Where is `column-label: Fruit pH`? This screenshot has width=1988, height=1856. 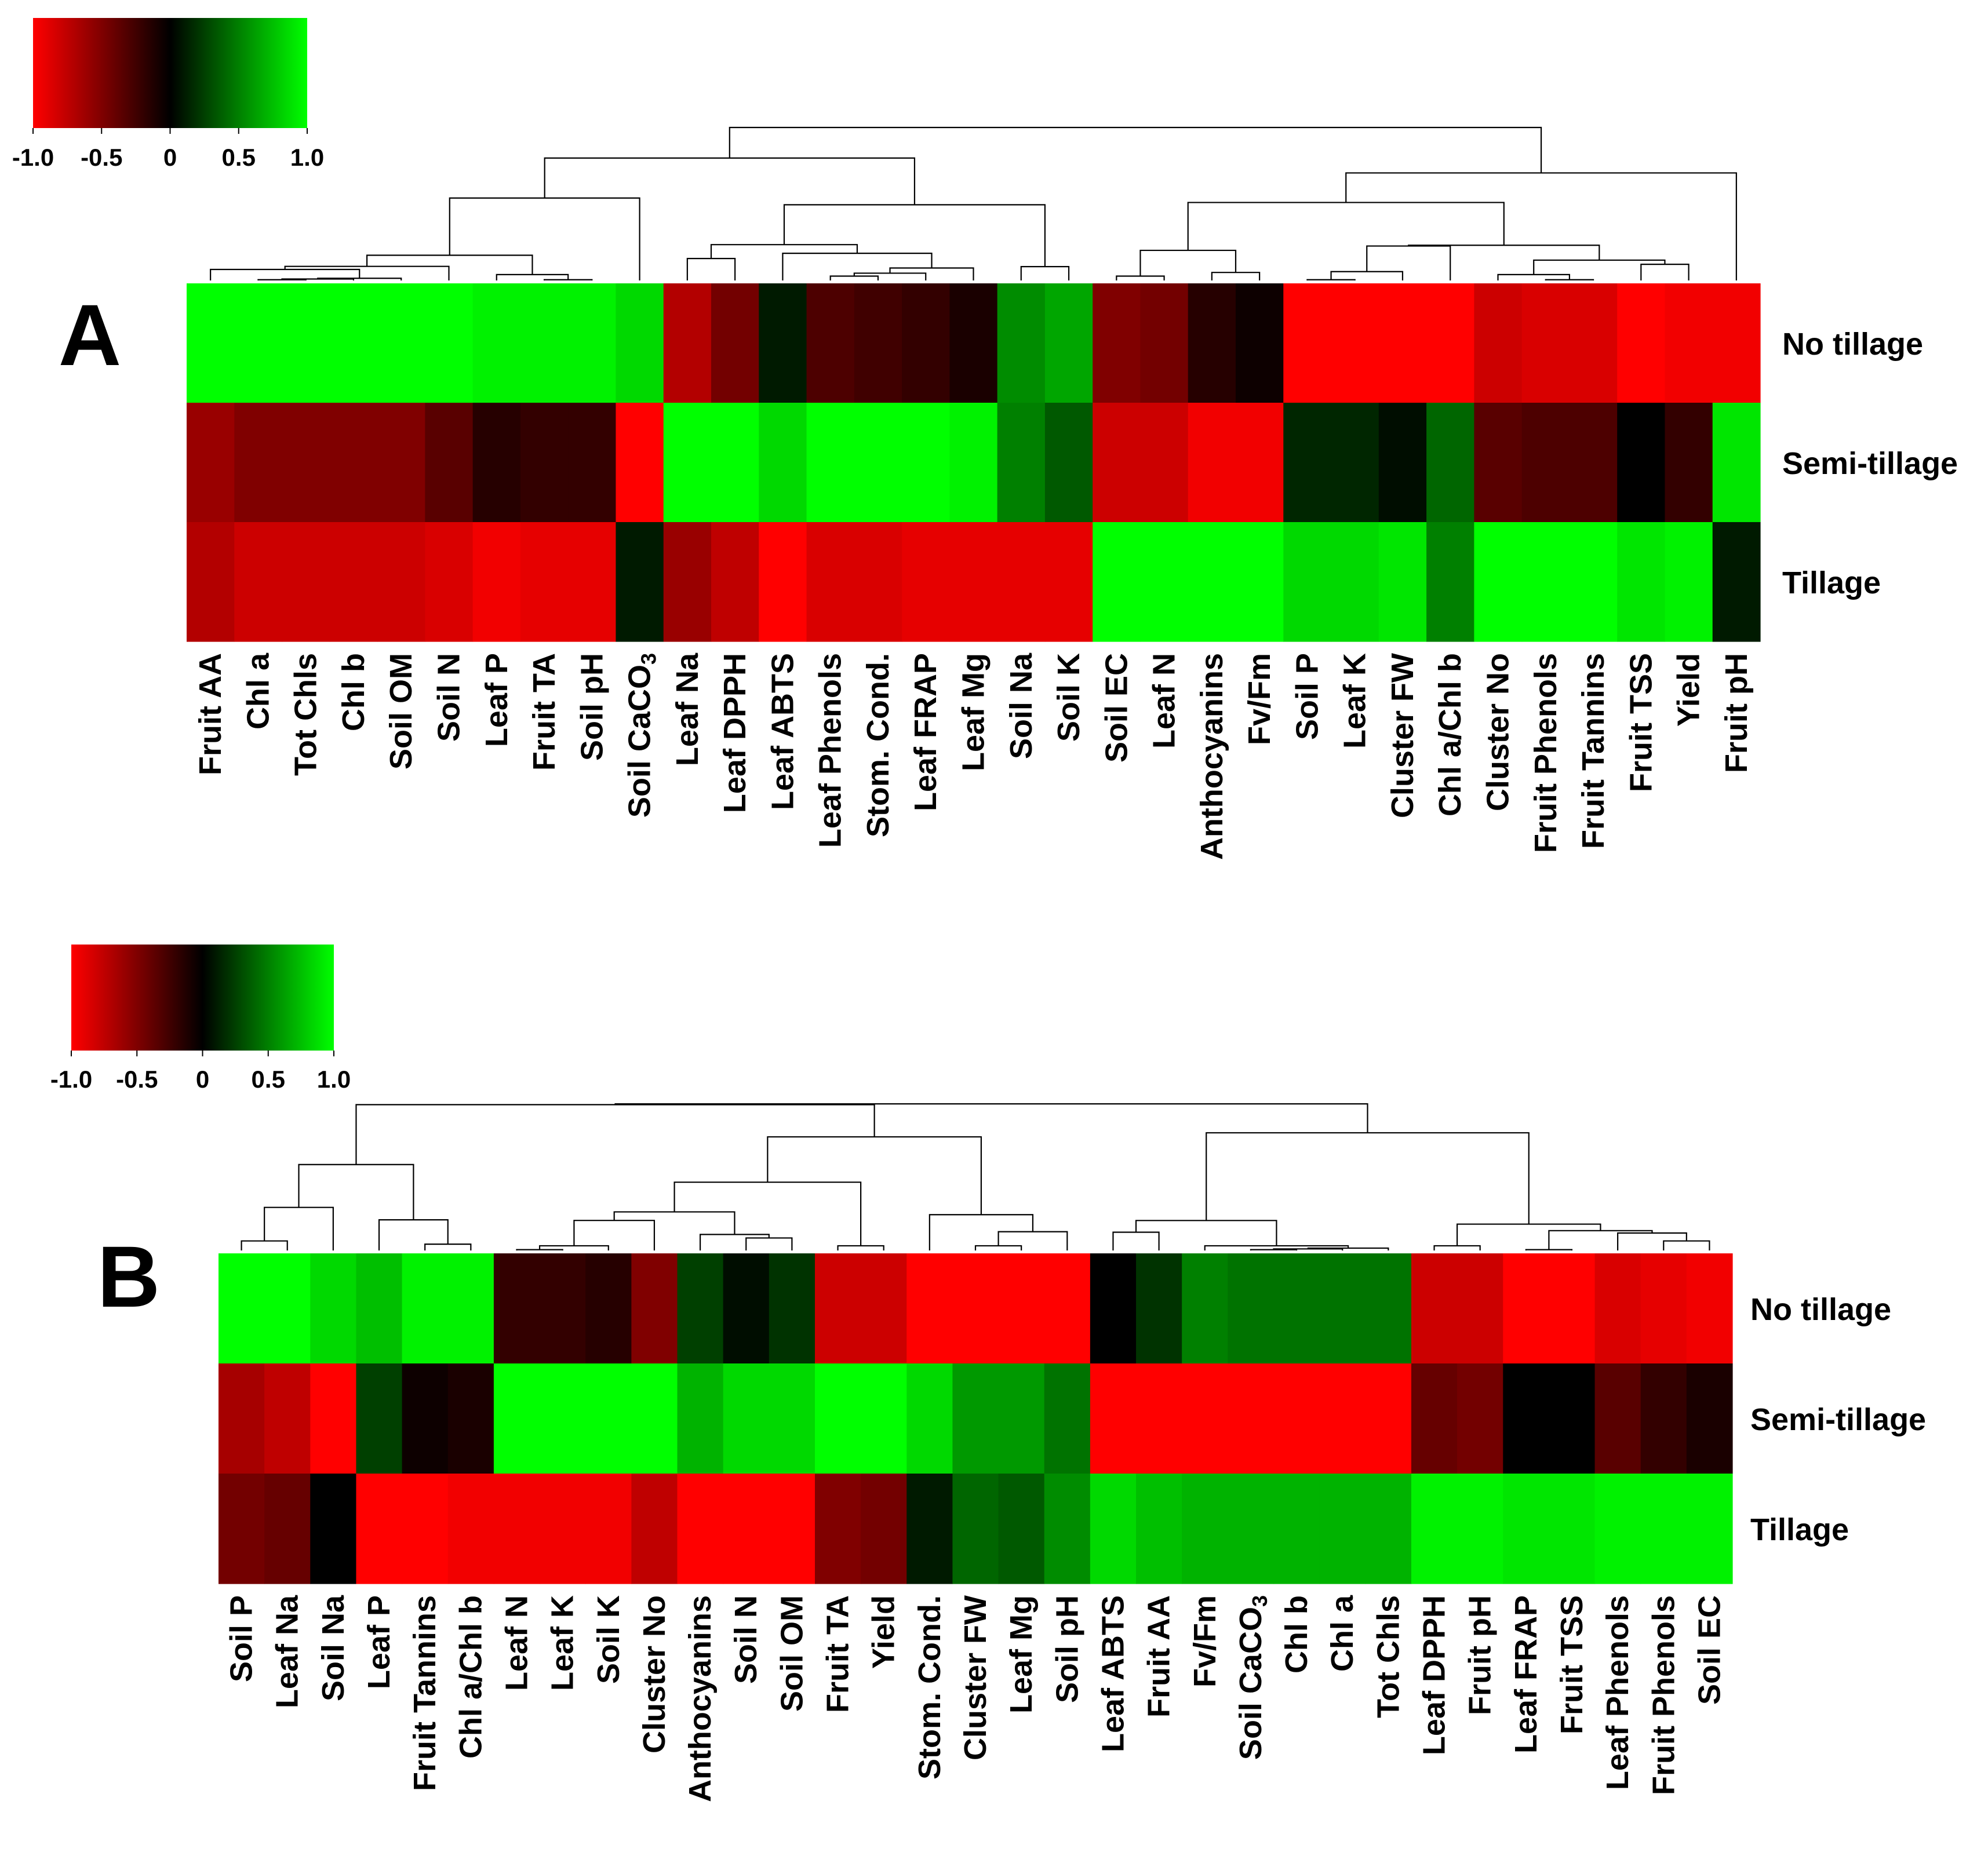 column-label: Fruit pH is located at coordinates (1736, 713).